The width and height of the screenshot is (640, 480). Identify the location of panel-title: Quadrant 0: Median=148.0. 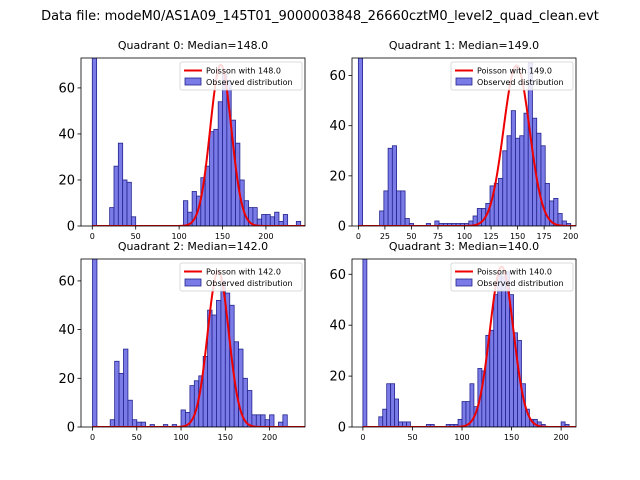
(193, 45).